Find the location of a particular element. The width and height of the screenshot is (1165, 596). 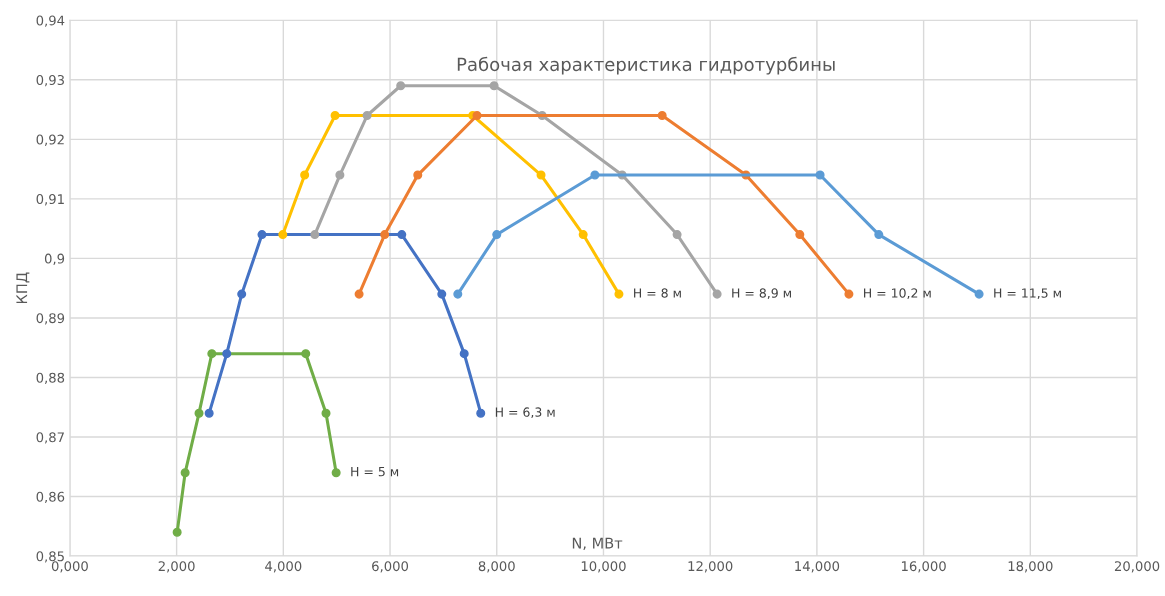

x-axis-title: N, МВт is located at coordinates (597, 544).